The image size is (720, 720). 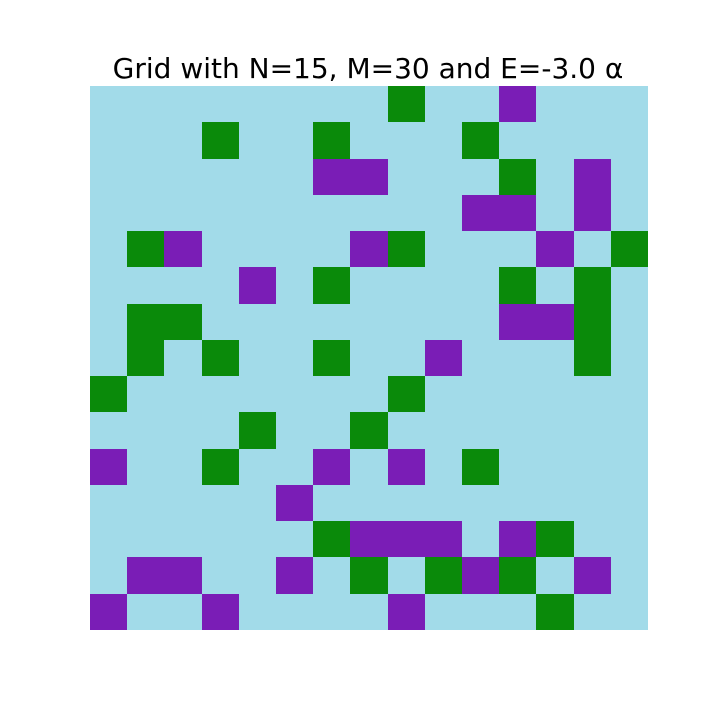 I want to click on purple-cell-r11-c5, so click(x=294, y=503).